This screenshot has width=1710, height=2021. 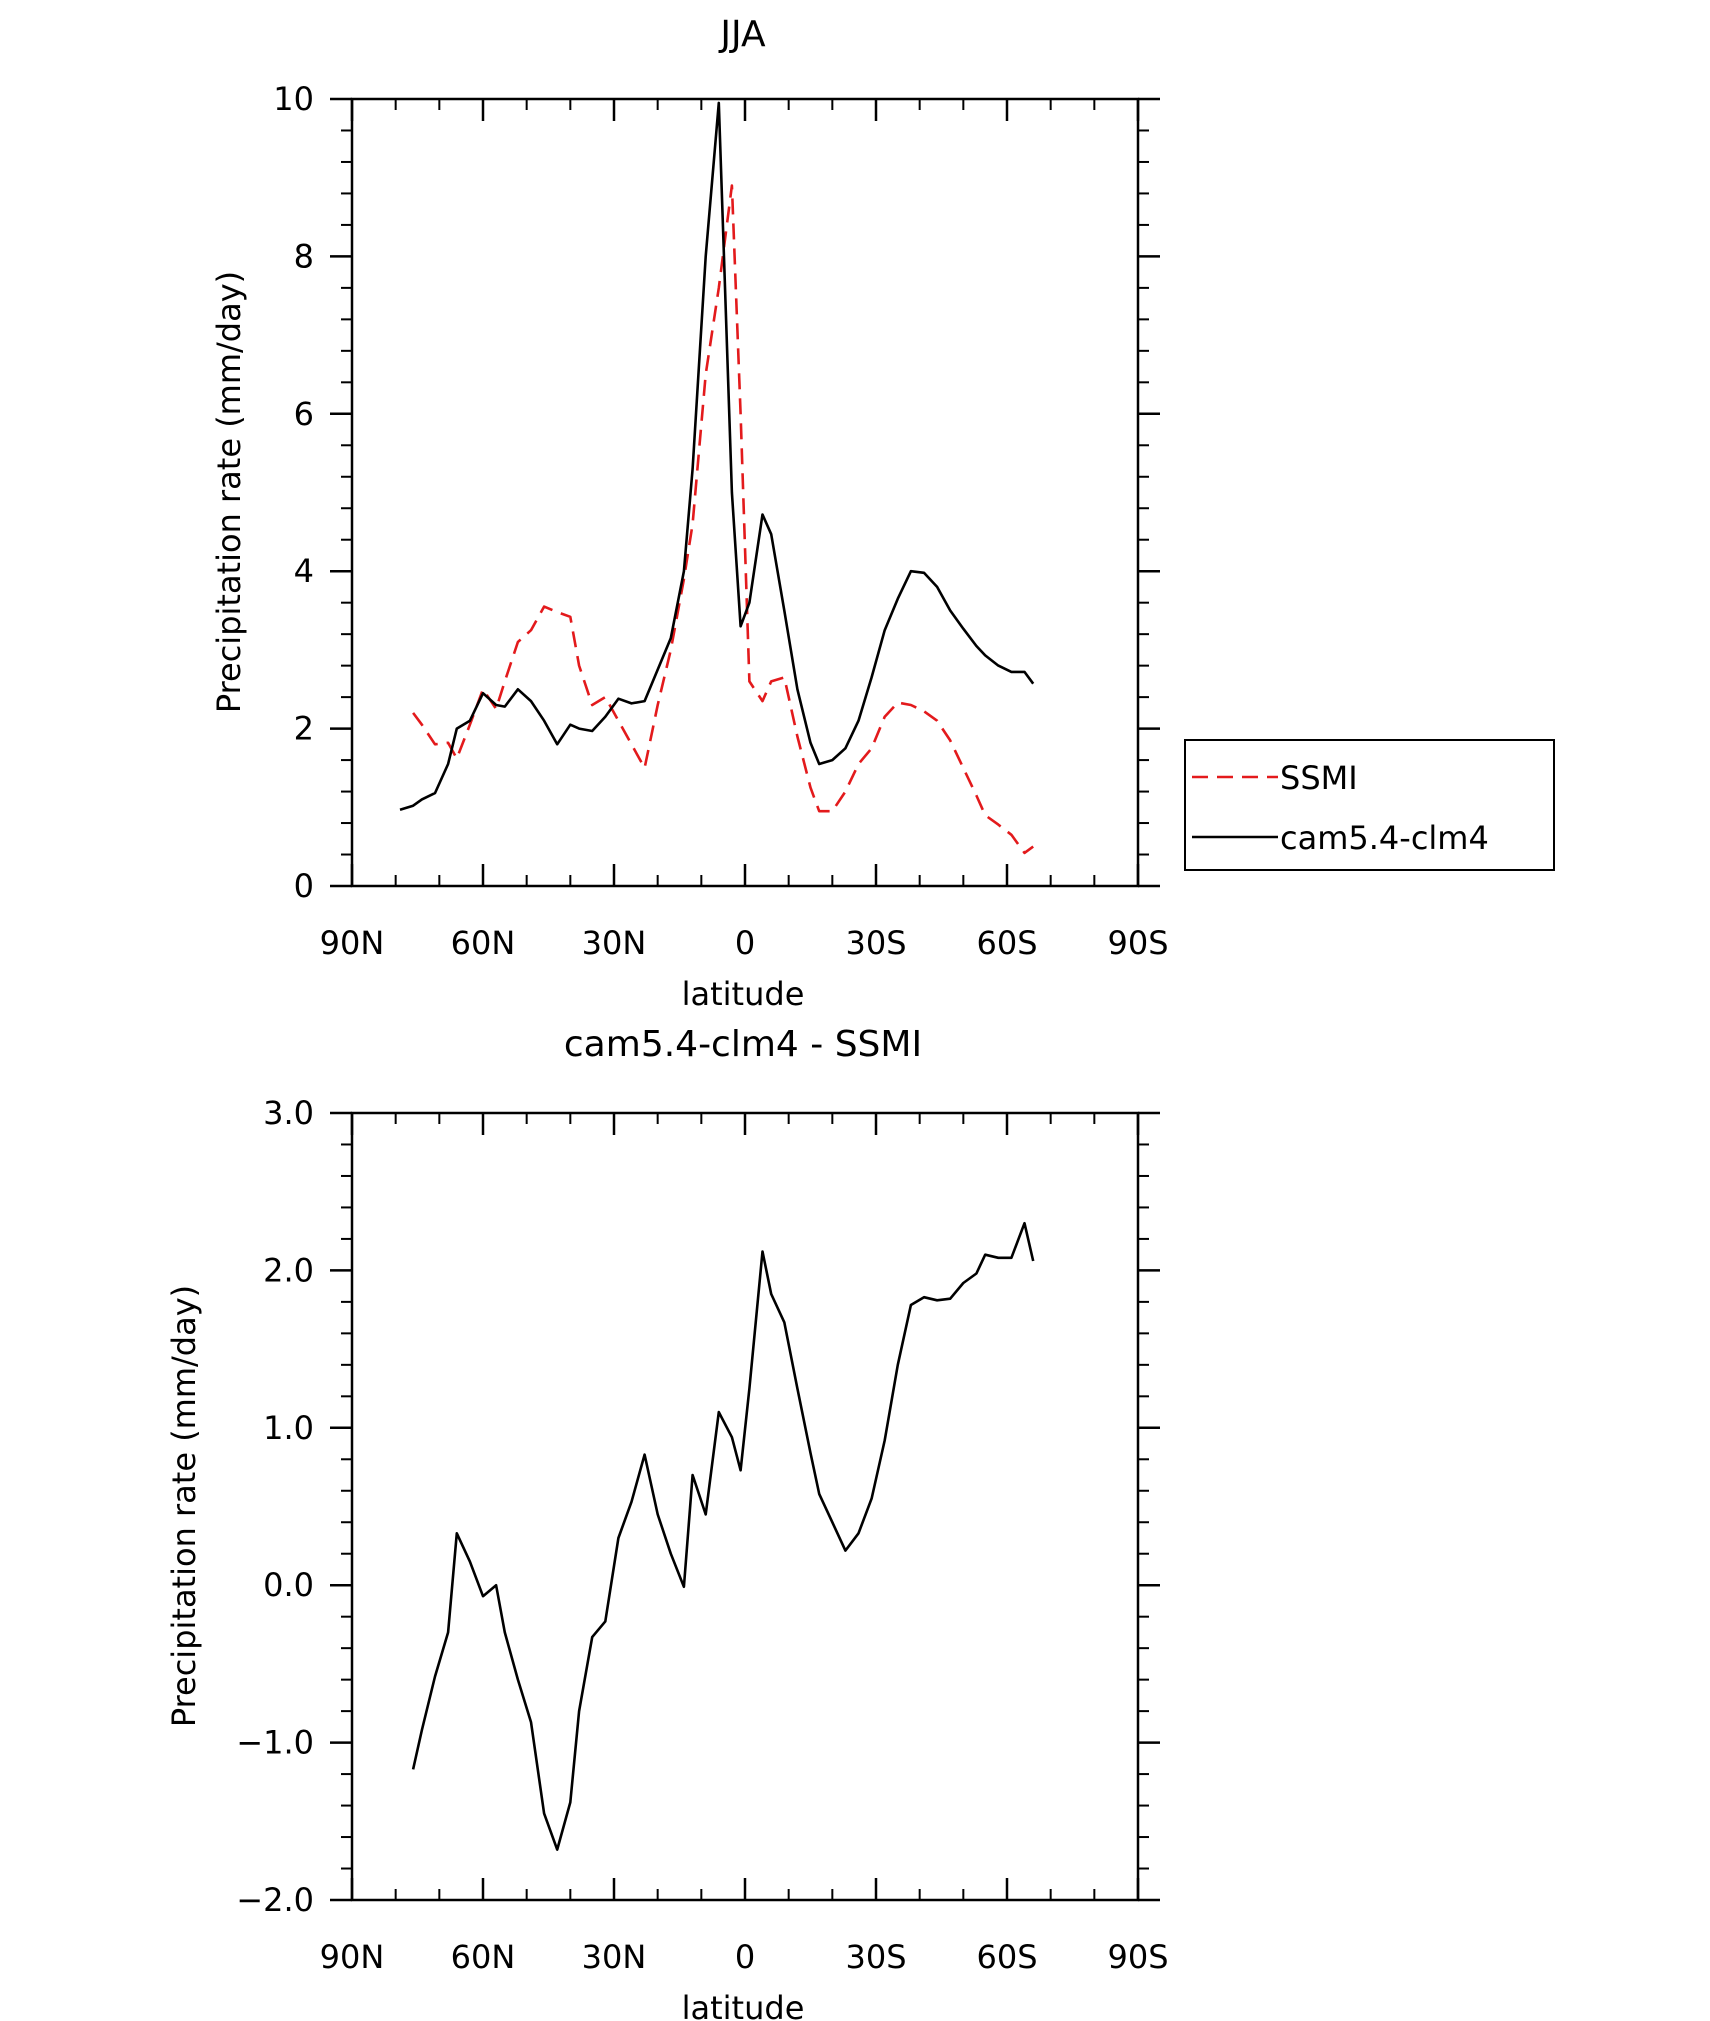 I want to click on y-tick-label: −1.0, so click(x=275, y=1743).